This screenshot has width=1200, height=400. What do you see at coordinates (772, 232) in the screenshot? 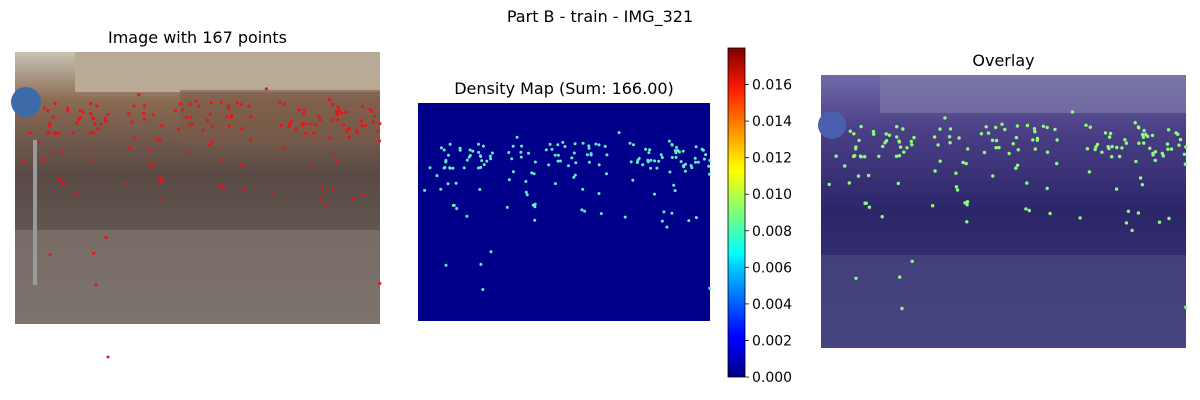
I see `colorbar-tick-label: 0.008` at bounding box center [772, 232].